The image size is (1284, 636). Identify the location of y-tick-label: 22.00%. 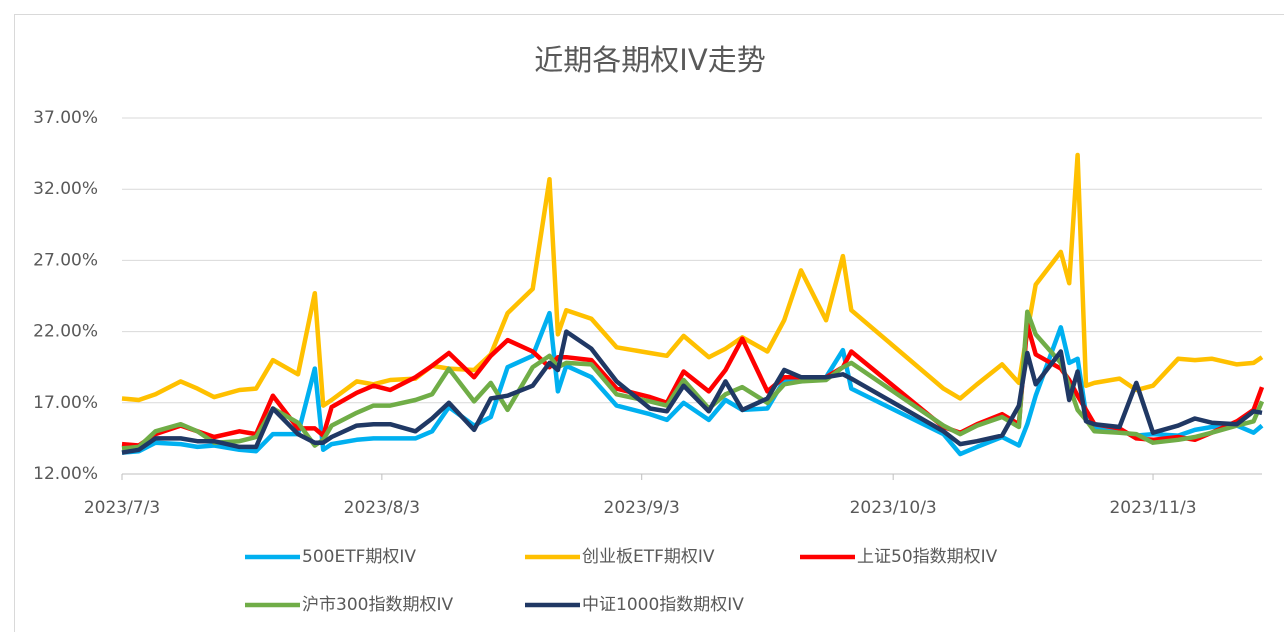
(65, 332).